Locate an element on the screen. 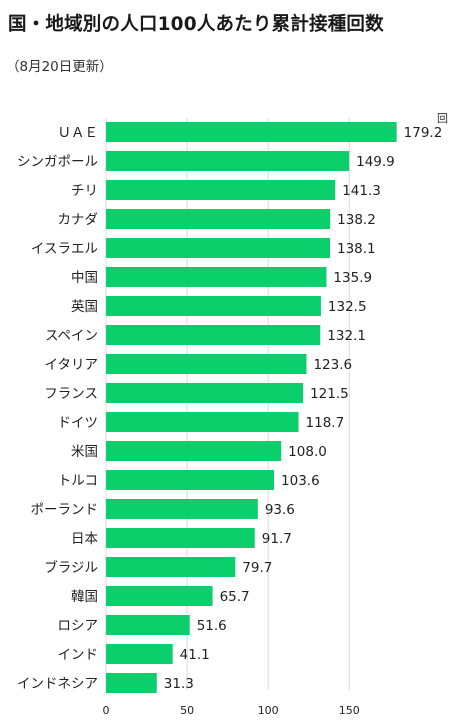 The height and width of the screenshot is (724, 457). chart-subtitle: （8月20日更新） is located at coordinates (59, 67).